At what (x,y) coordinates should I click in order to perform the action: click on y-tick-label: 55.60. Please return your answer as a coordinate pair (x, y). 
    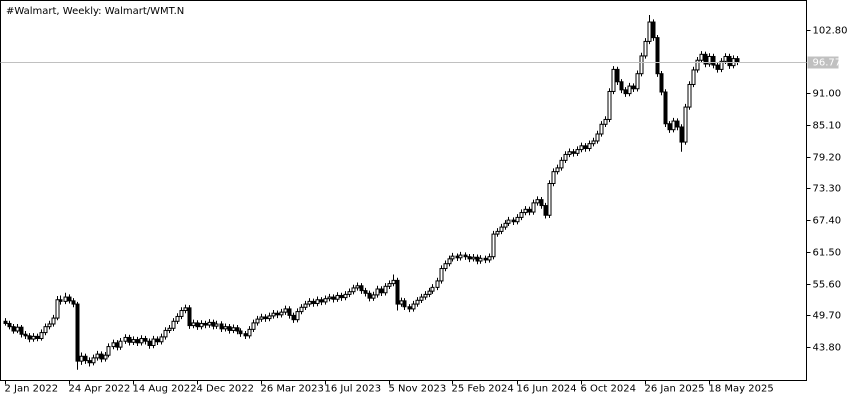
    Looking at the image, I should click on (827, 285).